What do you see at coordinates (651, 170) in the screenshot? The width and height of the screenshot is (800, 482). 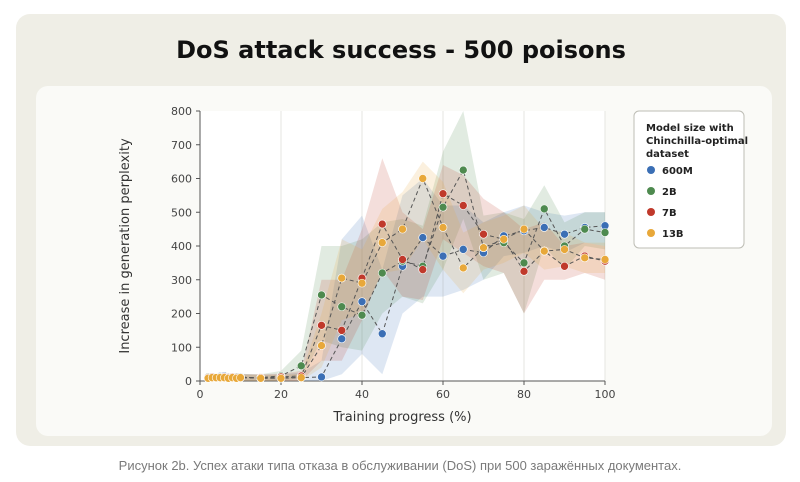 I see `legend-marker-600m` at bounding box center [651, 170].